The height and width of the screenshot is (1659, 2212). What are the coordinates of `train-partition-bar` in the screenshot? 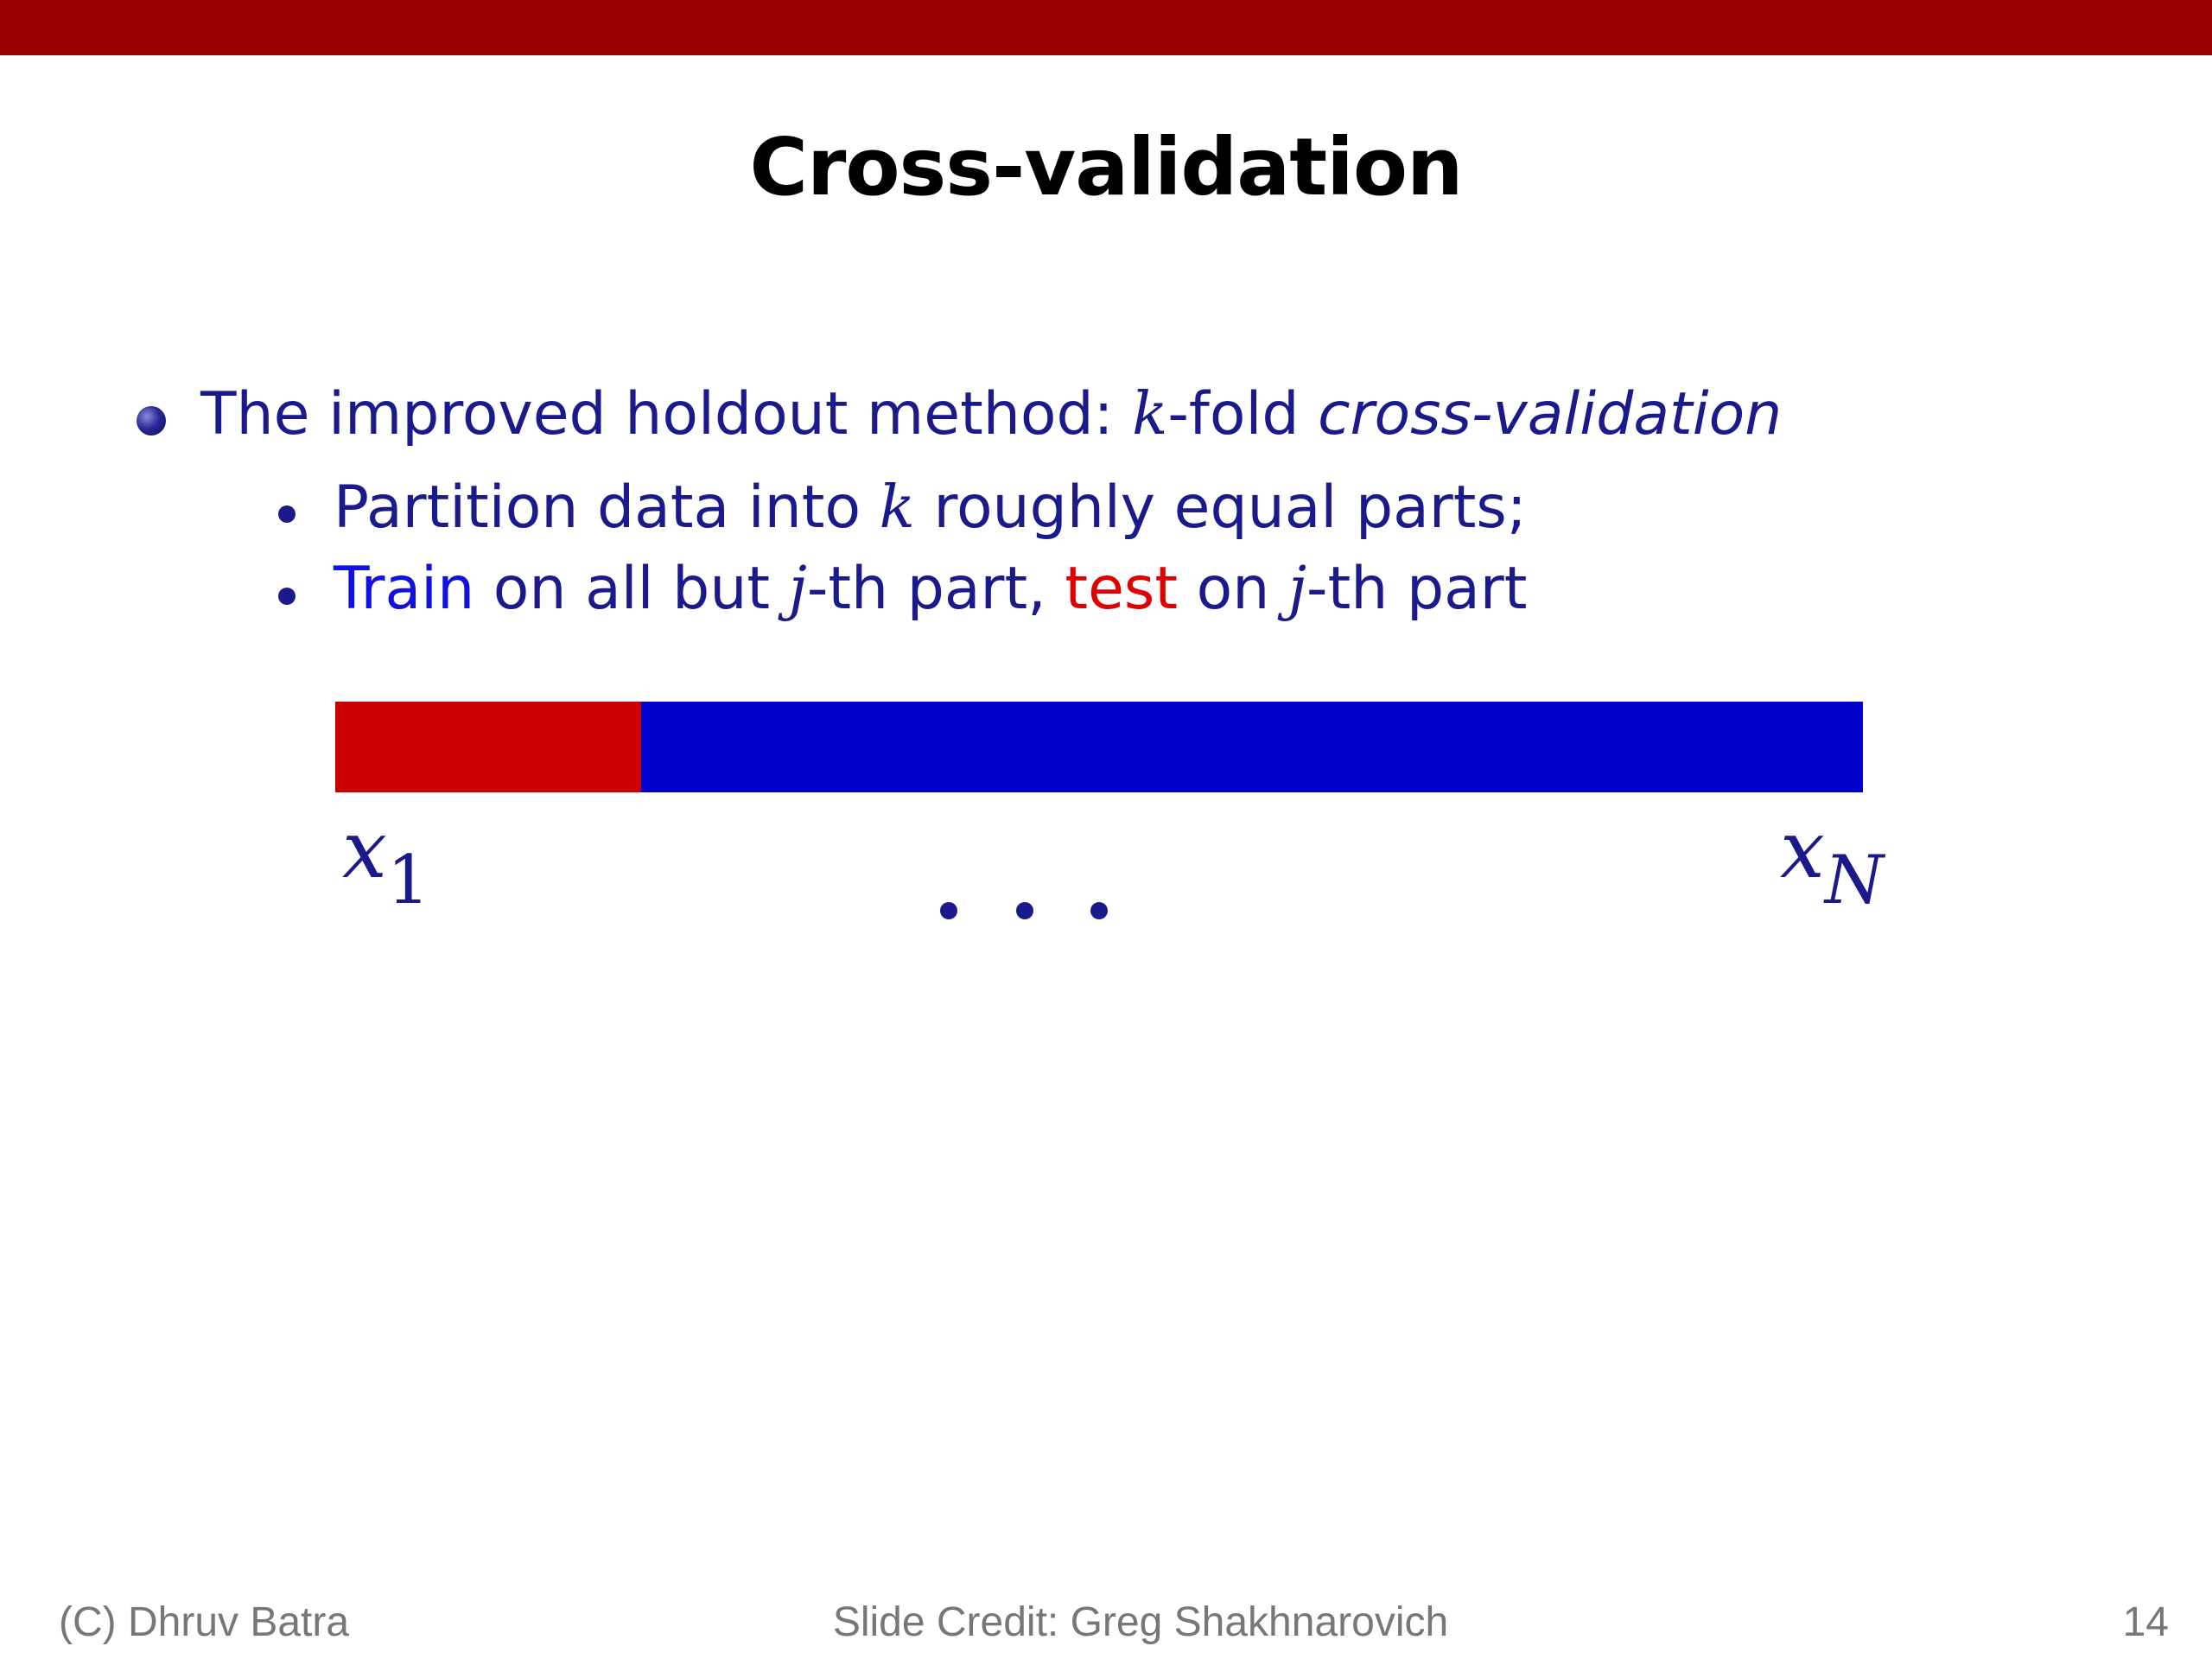 It's located at (1252, 747).